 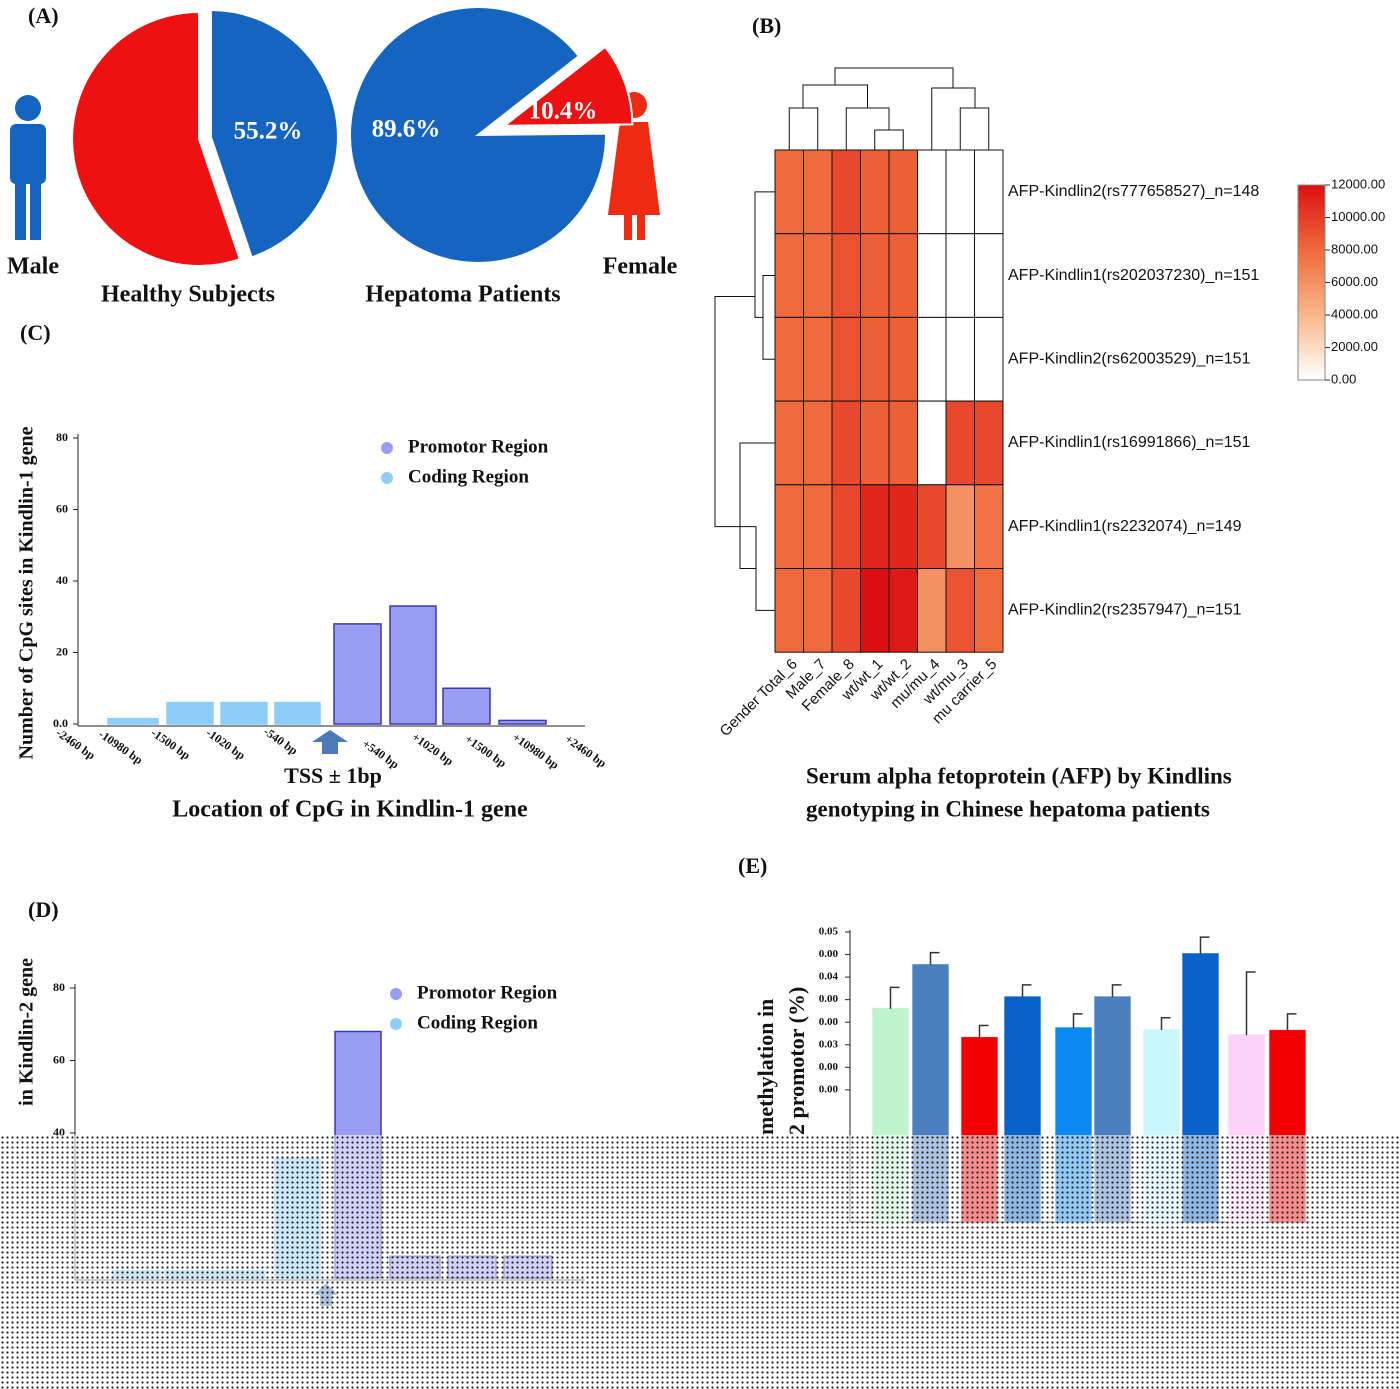 What do you see at coordinates (765, 1067) in the screenshot?
I see `y-axis-label: methylation in` at bounding box center [765, 1067].